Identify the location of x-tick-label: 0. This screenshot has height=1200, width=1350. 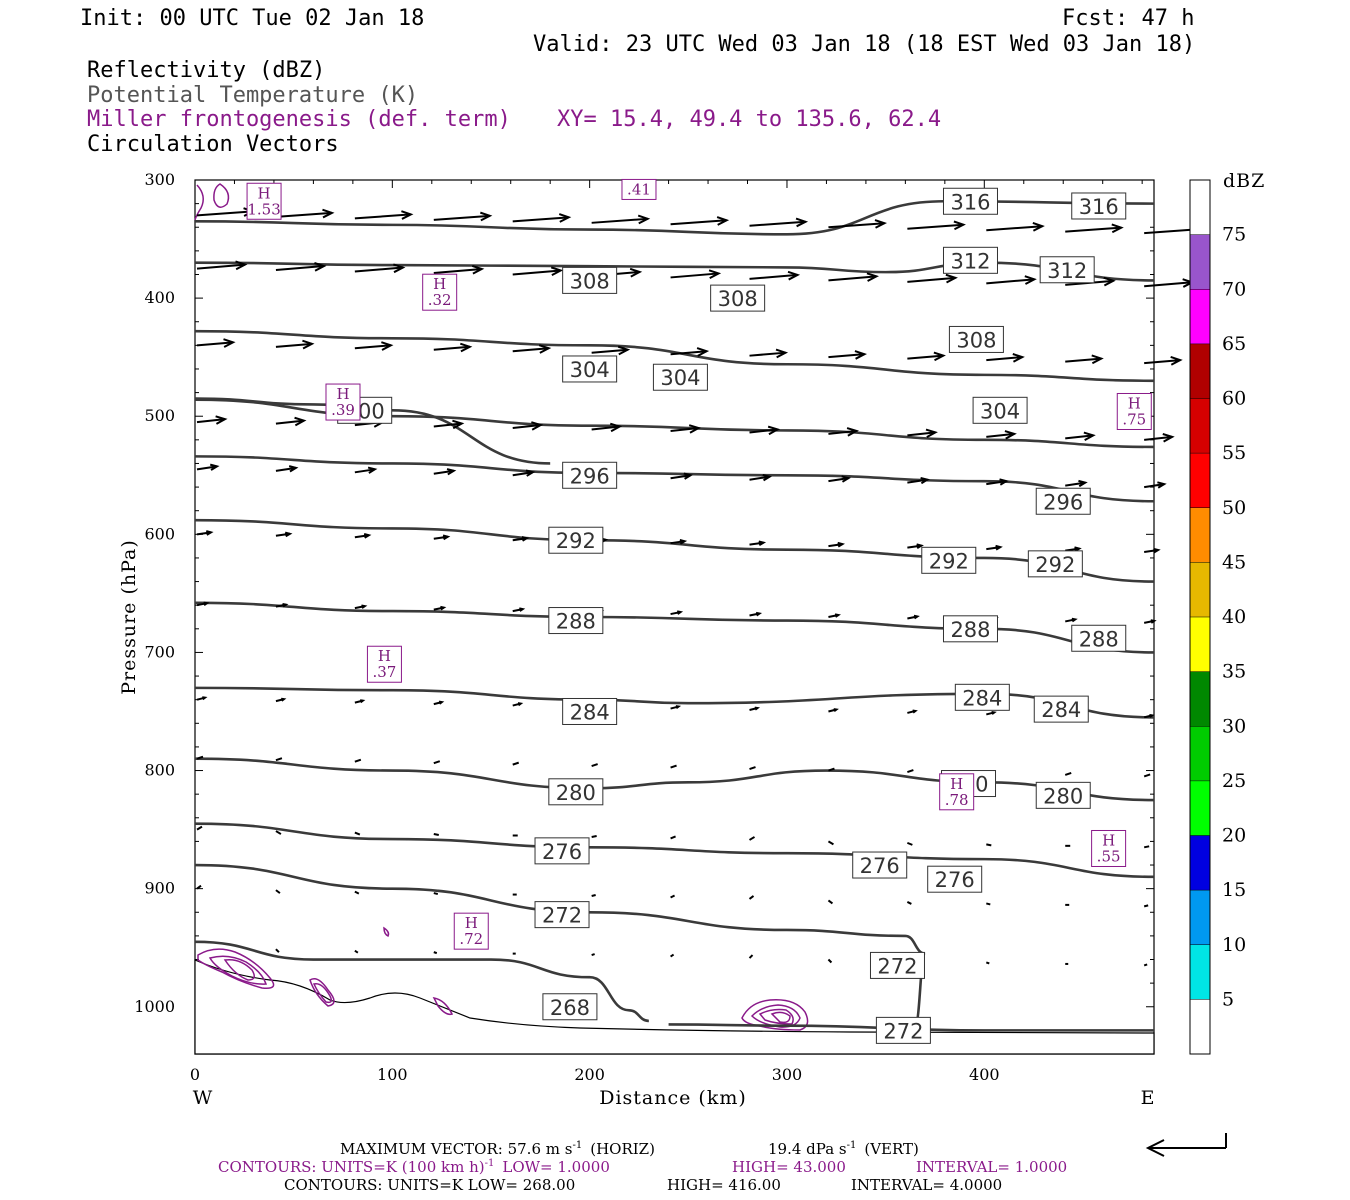
(195, 1074).